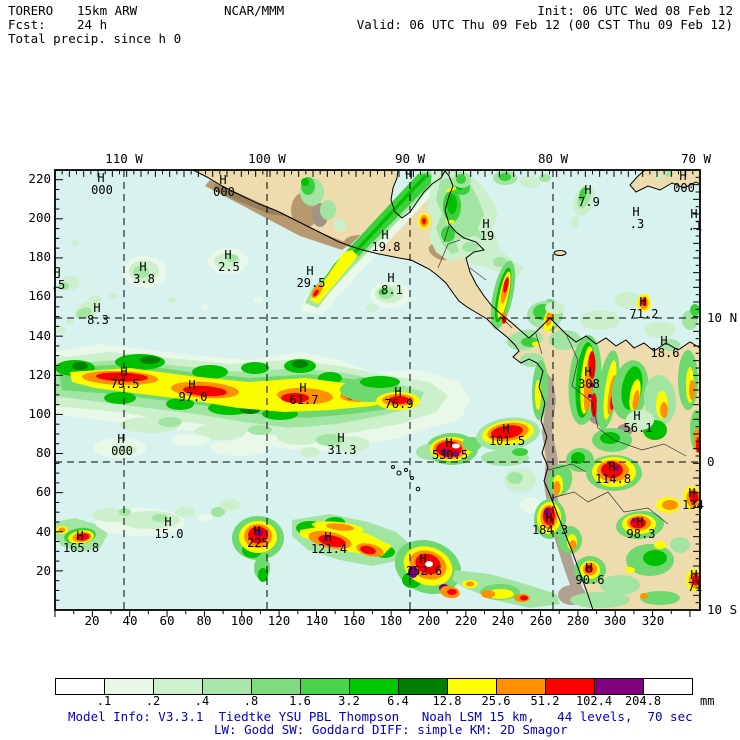  What do you see at coordinates (693, 505) in the screenshot?
I see `h-value: 134` at bounding box center [693, 505].